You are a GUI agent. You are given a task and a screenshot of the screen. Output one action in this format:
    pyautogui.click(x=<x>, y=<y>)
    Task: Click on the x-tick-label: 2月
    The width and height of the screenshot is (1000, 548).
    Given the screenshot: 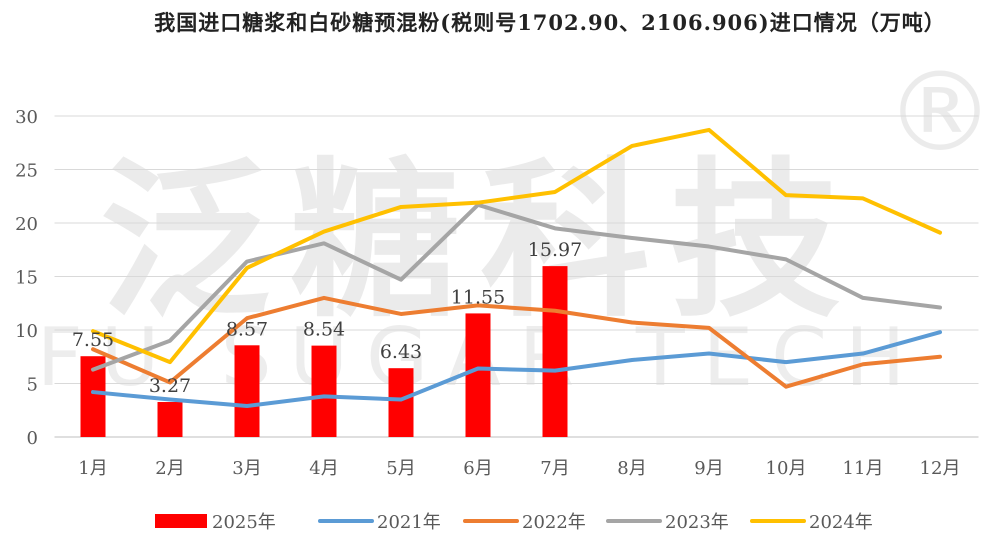 What is the action you would take?
    pyautogui.click(x=169, y=468)
    